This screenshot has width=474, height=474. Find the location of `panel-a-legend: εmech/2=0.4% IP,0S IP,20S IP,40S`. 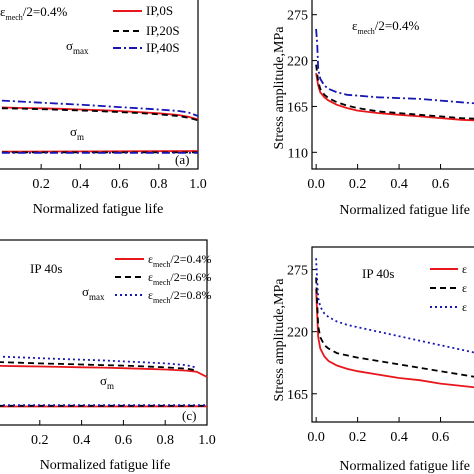

panel-a-legend: εmech/2=0.4% IP,0S IP,20S IP,40S is located at coordinates (90, 29).